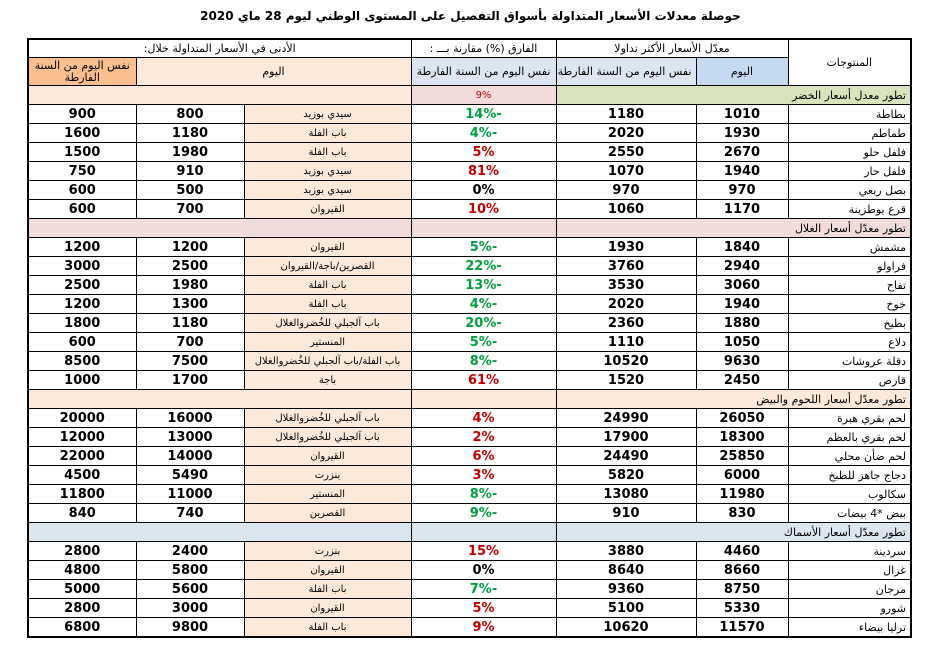 This screenshot has width=941, height=669. I want to click on avg-last-year: 1060, so click(626, 209).